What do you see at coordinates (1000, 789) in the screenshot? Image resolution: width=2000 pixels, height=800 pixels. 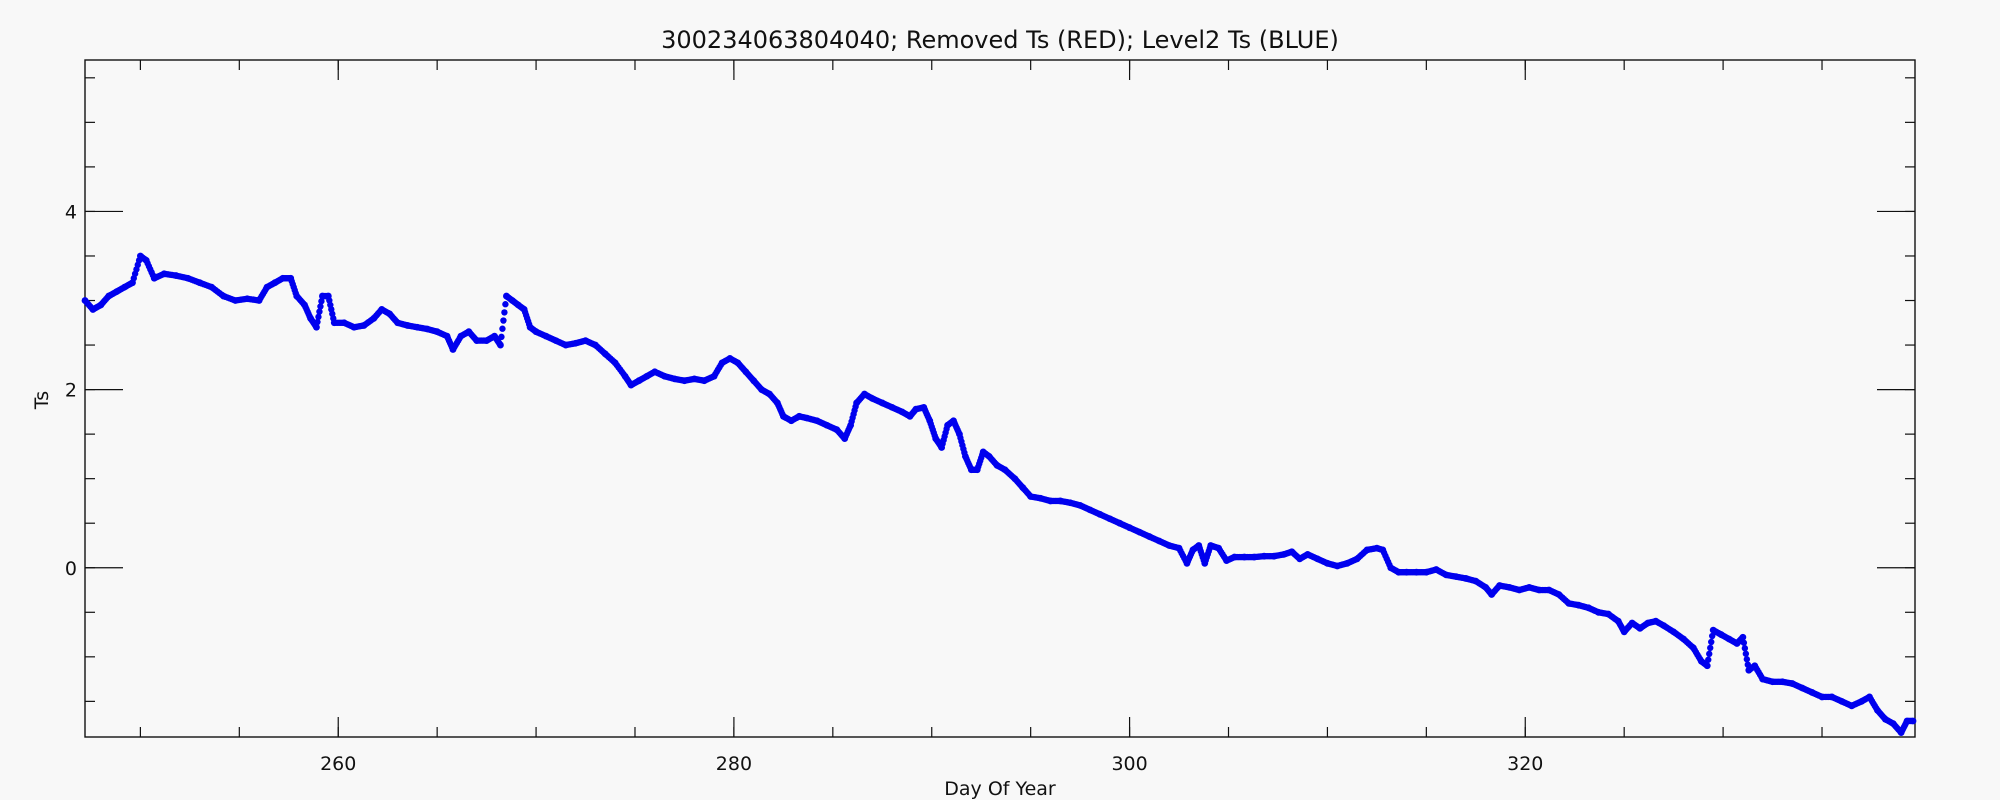 I see `x-axis-label: Day Of Year` at bounding box center [1000, 789].